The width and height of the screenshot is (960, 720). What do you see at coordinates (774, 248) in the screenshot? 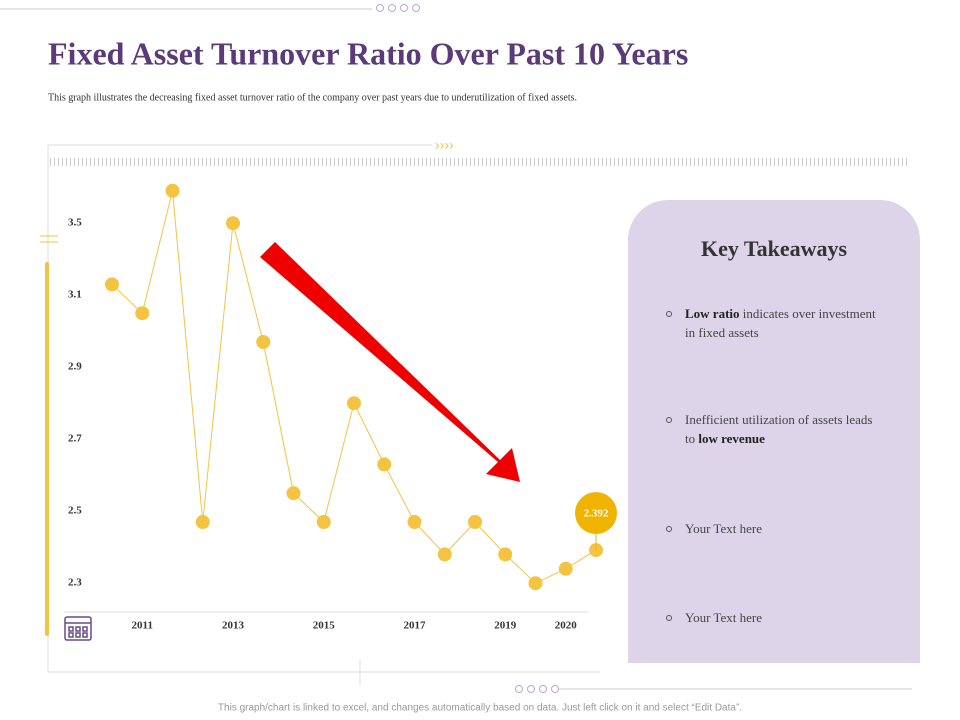
I see `panel-heading: Key Takeaways` at bounding box center [774, 248].